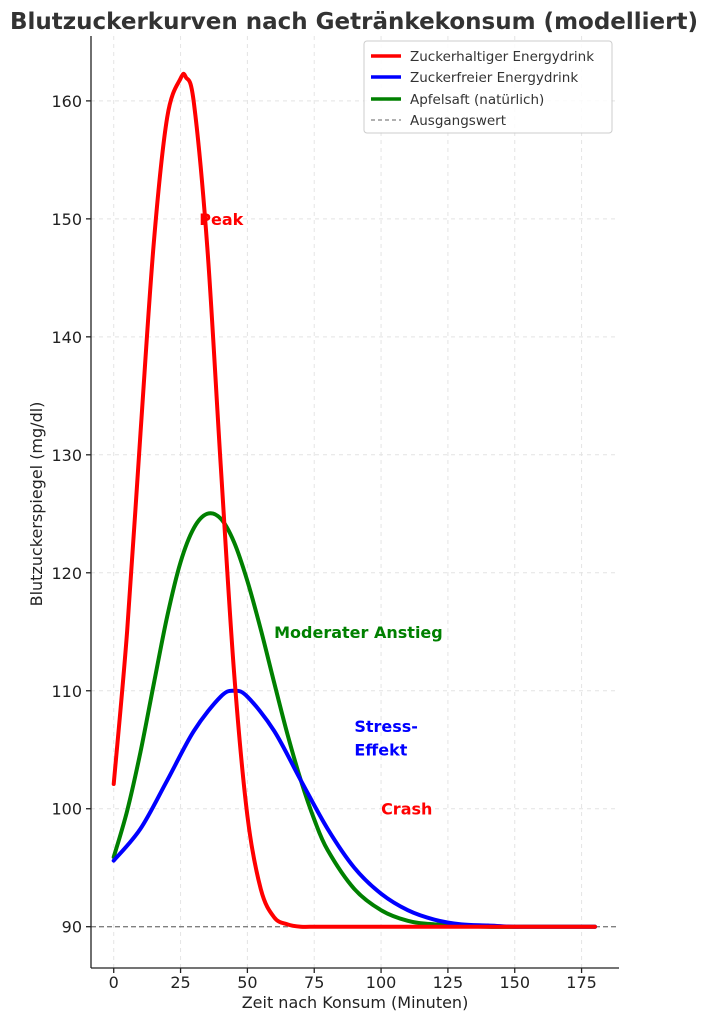 This screenshot has height=1023, width=709. Describe the element at coordinates (458, 121) in the screenshot. I see `legend-label-baseline: Ausgangswert` at that location.